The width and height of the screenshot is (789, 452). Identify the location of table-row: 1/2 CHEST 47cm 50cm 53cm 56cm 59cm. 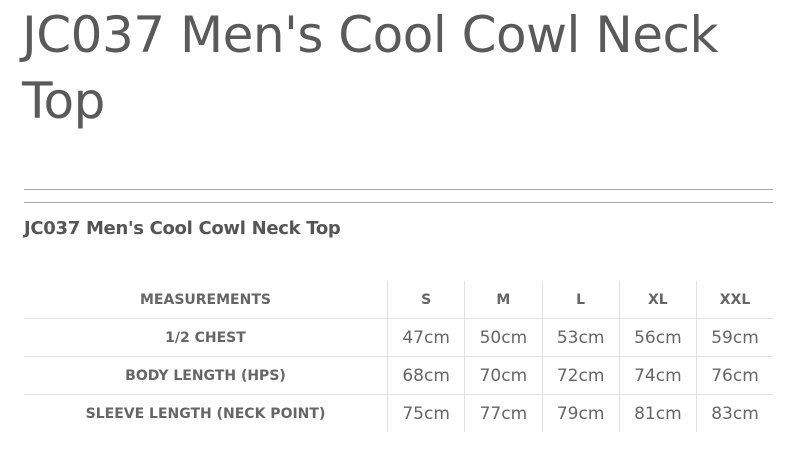
(398, 337).